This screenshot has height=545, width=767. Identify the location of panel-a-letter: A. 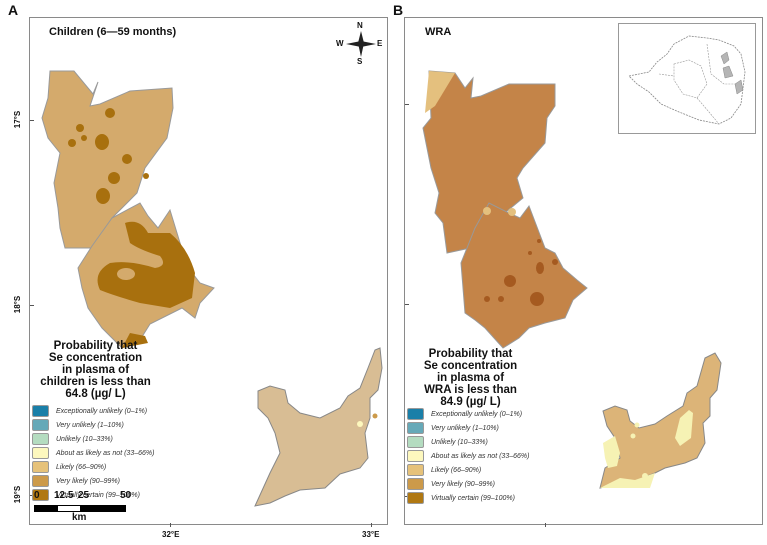
(13, 10).